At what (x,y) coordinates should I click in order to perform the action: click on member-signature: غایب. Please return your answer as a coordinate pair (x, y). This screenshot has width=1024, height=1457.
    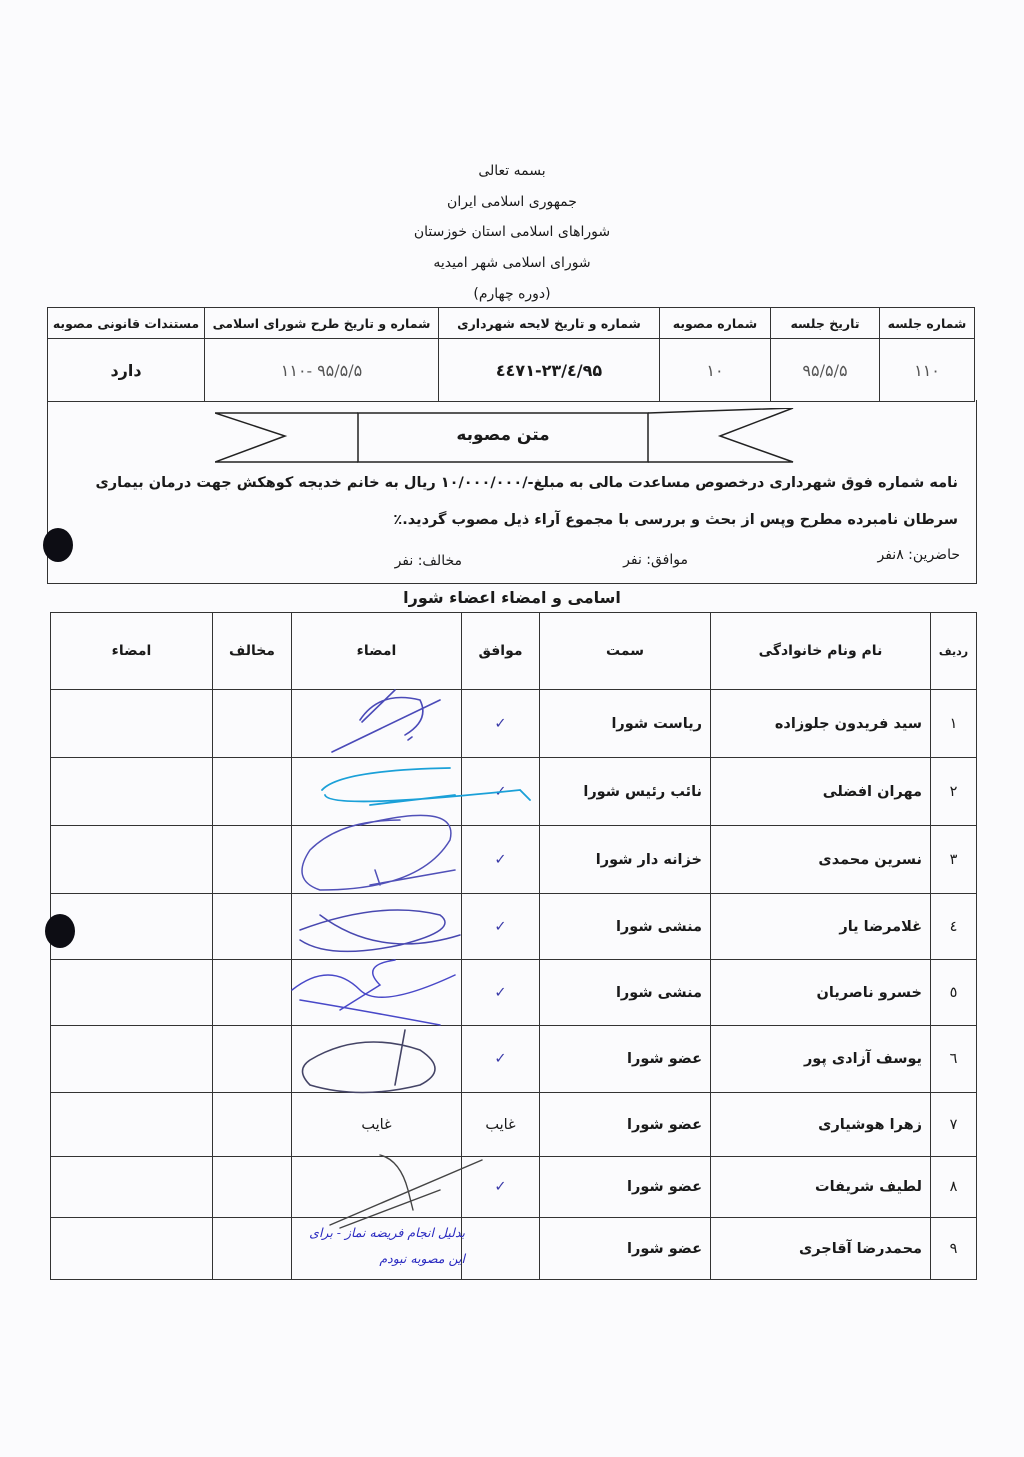
    Looking at the image, I should click on (376, 1124).